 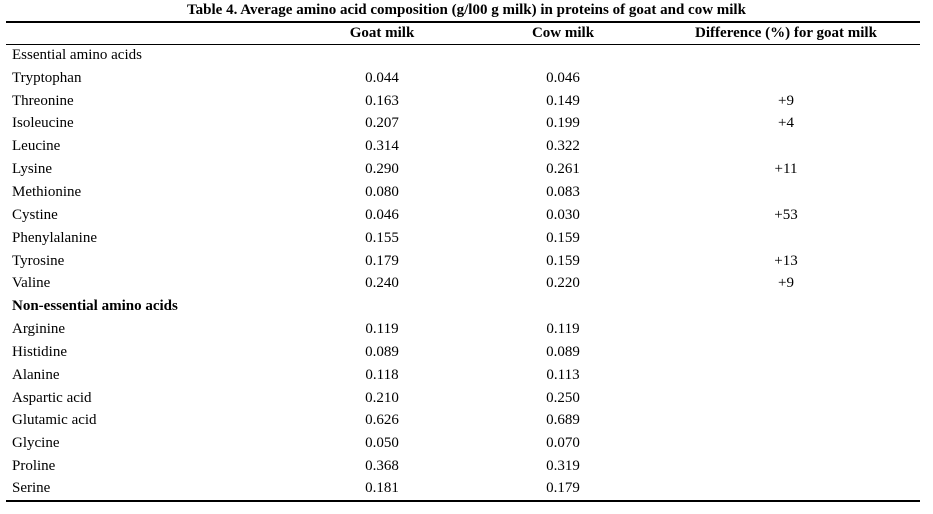 I want to click on cow-value: 0.070, so click(x=563, y=443).